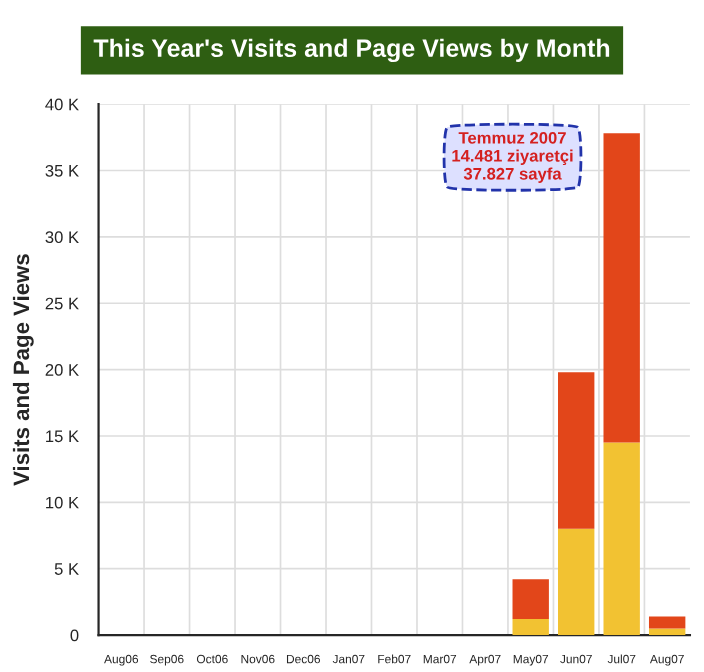 Image resolution: width=704 pixels, height=672 pixels. Describe the element at coordinates (512, 157) in the screenshot. I see `annotation: Temmuz 2007 14.481 ziyaretçi 37.827 sayfa` at that location.